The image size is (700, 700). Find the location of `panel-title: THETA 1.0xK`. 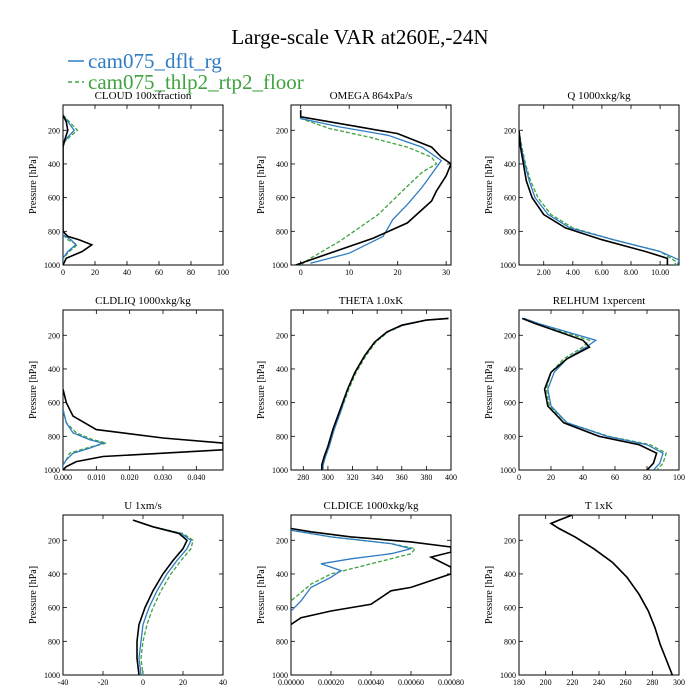

panel-title: THETA 1.0xK is located at coordinates (371, 301).